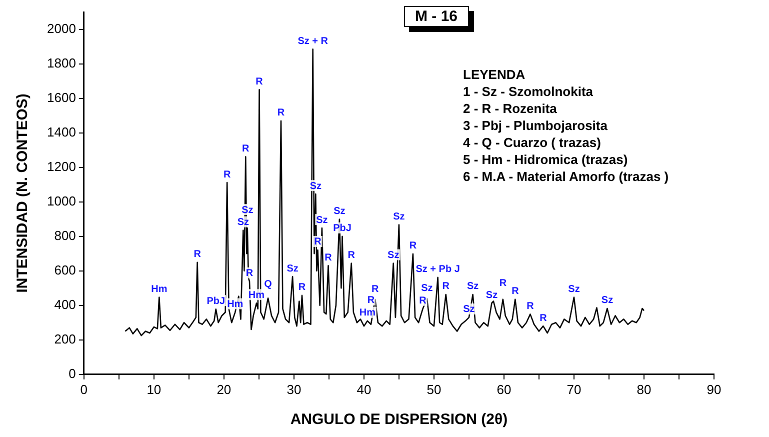  I want to click on x-tick-label: 70, so click(574, 389).